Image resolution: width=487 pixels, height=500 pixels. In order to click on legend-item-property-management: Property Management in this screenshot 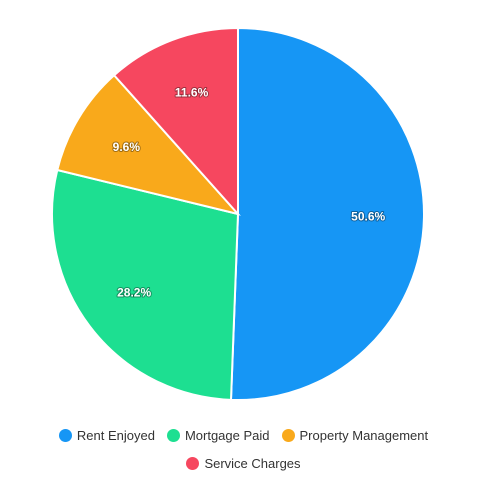, I will do `click(355, 435)`.